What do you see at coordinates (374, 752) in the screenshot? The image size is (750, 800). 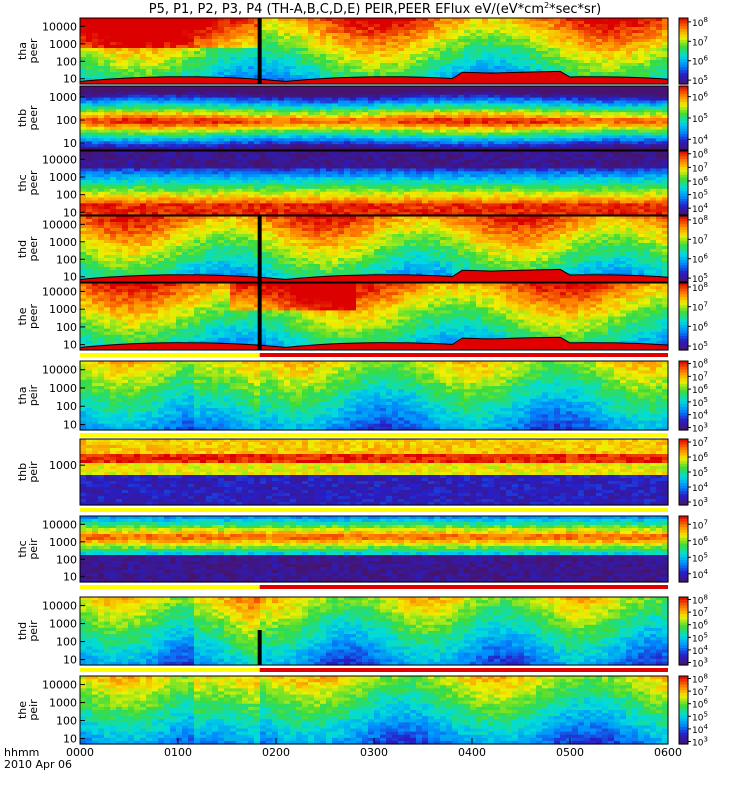 I see `x-tick-label: 0300` at bounding box center [374, 752].